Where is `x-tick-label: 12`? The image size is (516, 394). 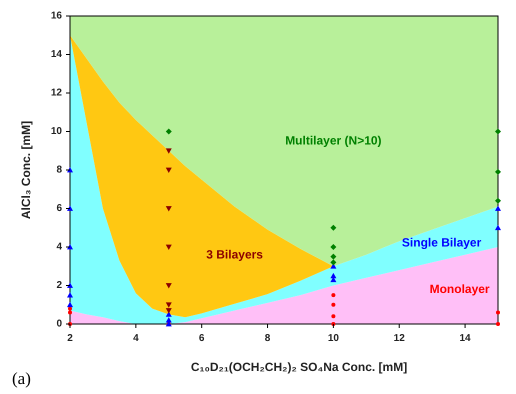
x-tick-label: 12 is located at coordinates (400, 338).